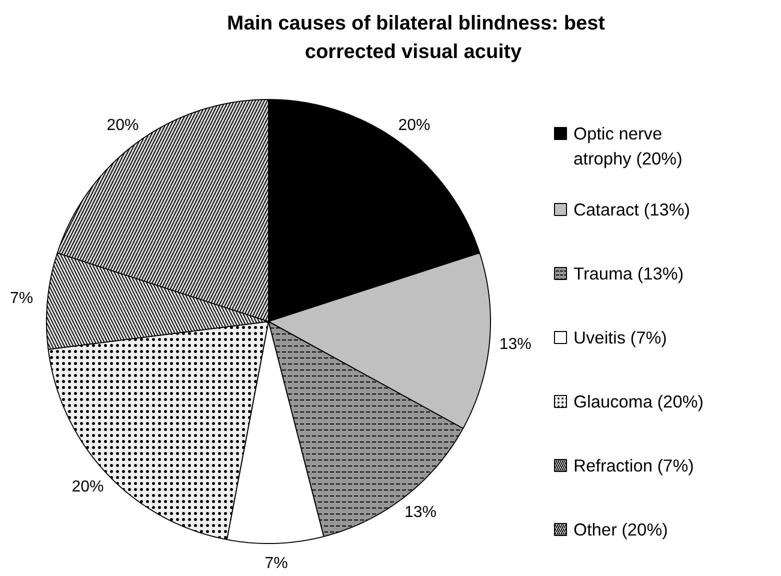 The height and width of the screenshot is (576, 781). I want to click on legend-label: Other (20%), so click(621, 530).